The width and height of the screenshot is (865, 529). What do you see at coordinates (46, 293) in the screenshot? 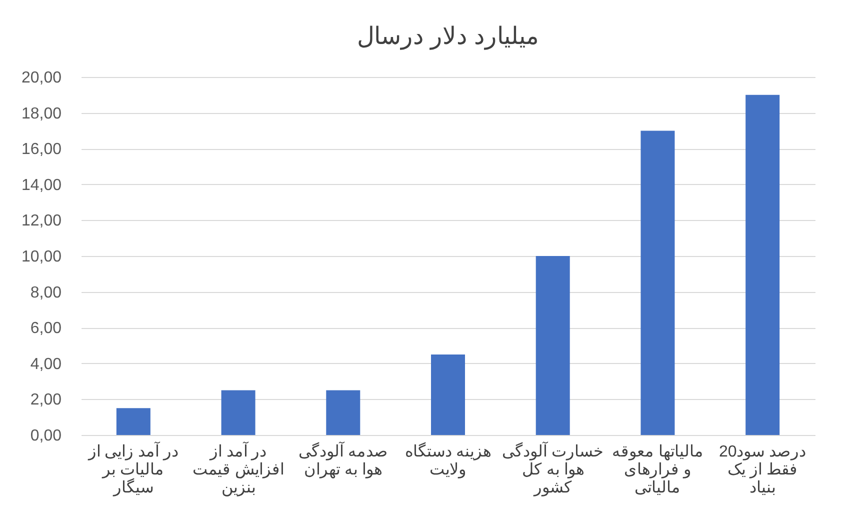
I see `y-tick-label: 8,00` at bounding box center [46, 293].